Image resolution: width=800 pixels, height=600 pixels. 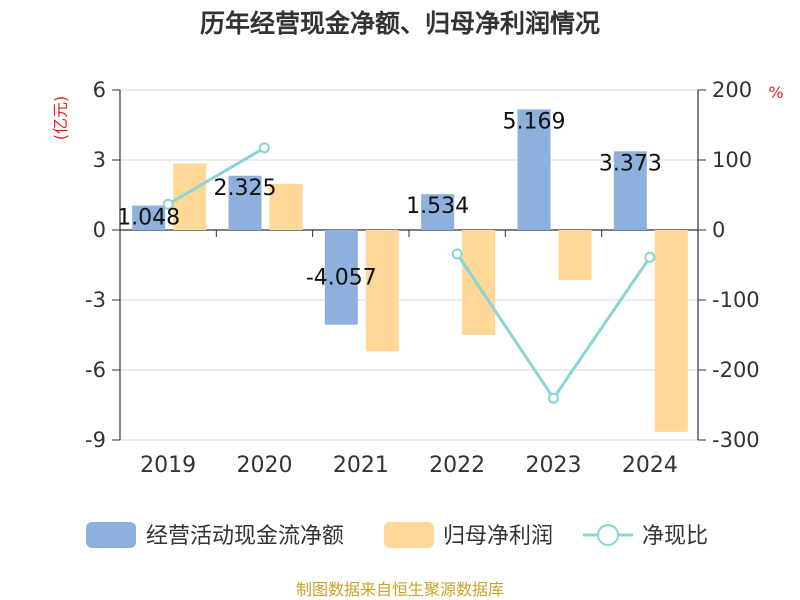 What do you see at coordinates (95, 440) in the screenshot?
I see `left-tick-label: -9` at bounding box center [95, 440].